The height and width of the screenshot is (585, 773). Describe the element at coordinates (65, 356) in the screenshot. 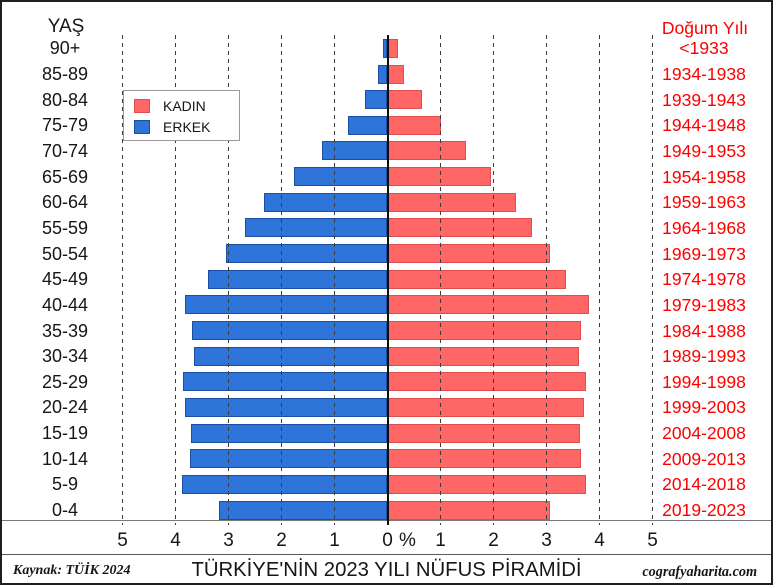

I see `age-label-30-34: 30-34` at that location.